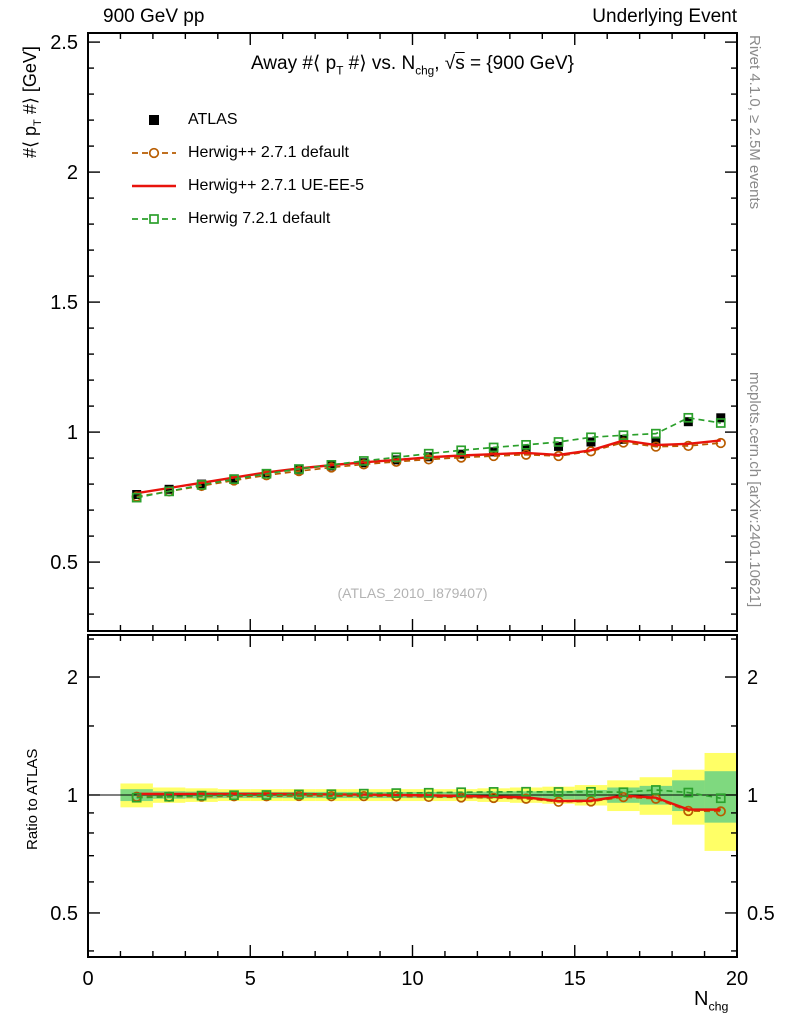  Describe the element at coordinates (259, 218) in the screenshot. I see `legend-label: Herwig 7.2.1 default` at that location.